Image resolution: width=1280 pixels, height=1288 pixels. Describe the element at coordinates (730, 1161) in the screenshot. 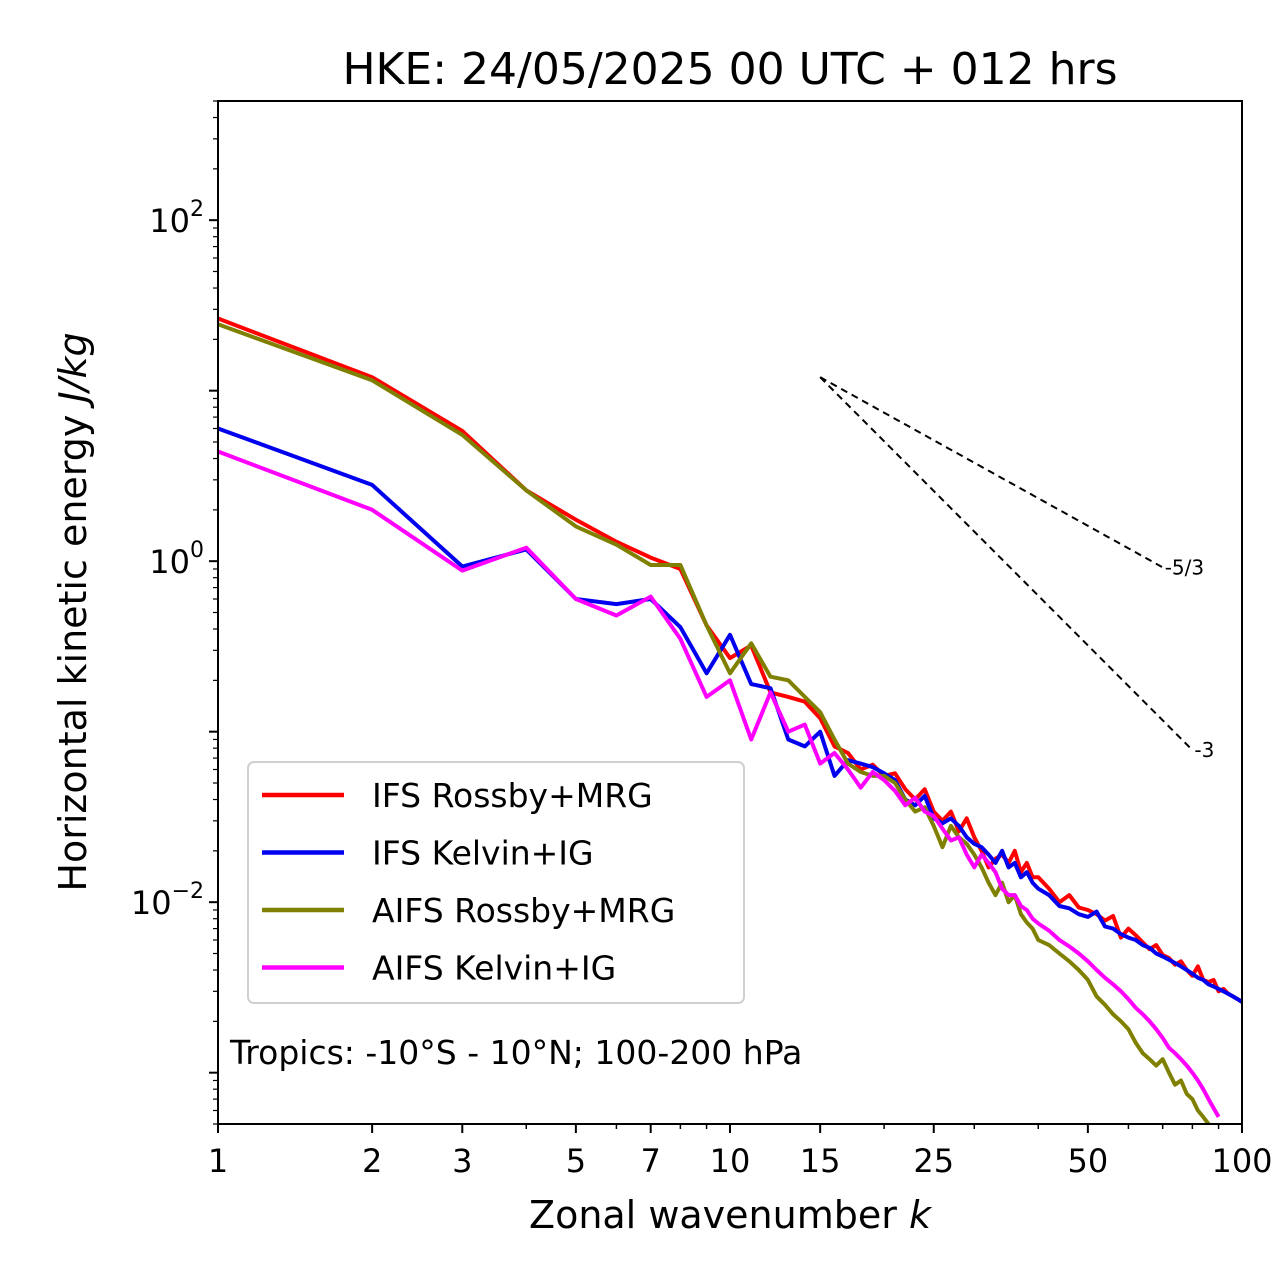

I see `x-tick-label: 10` at that location.